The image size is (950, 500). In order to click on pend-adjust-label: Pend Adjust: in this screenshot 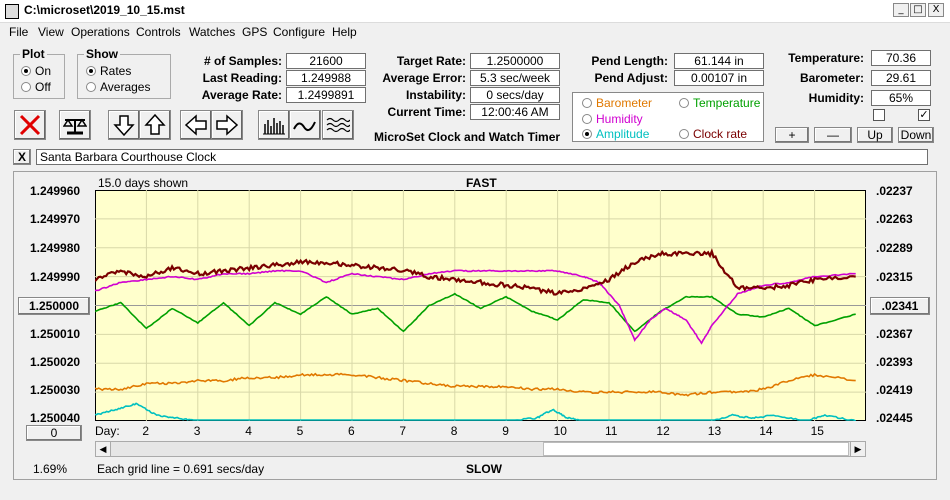, I will do `click(631, 78)`.